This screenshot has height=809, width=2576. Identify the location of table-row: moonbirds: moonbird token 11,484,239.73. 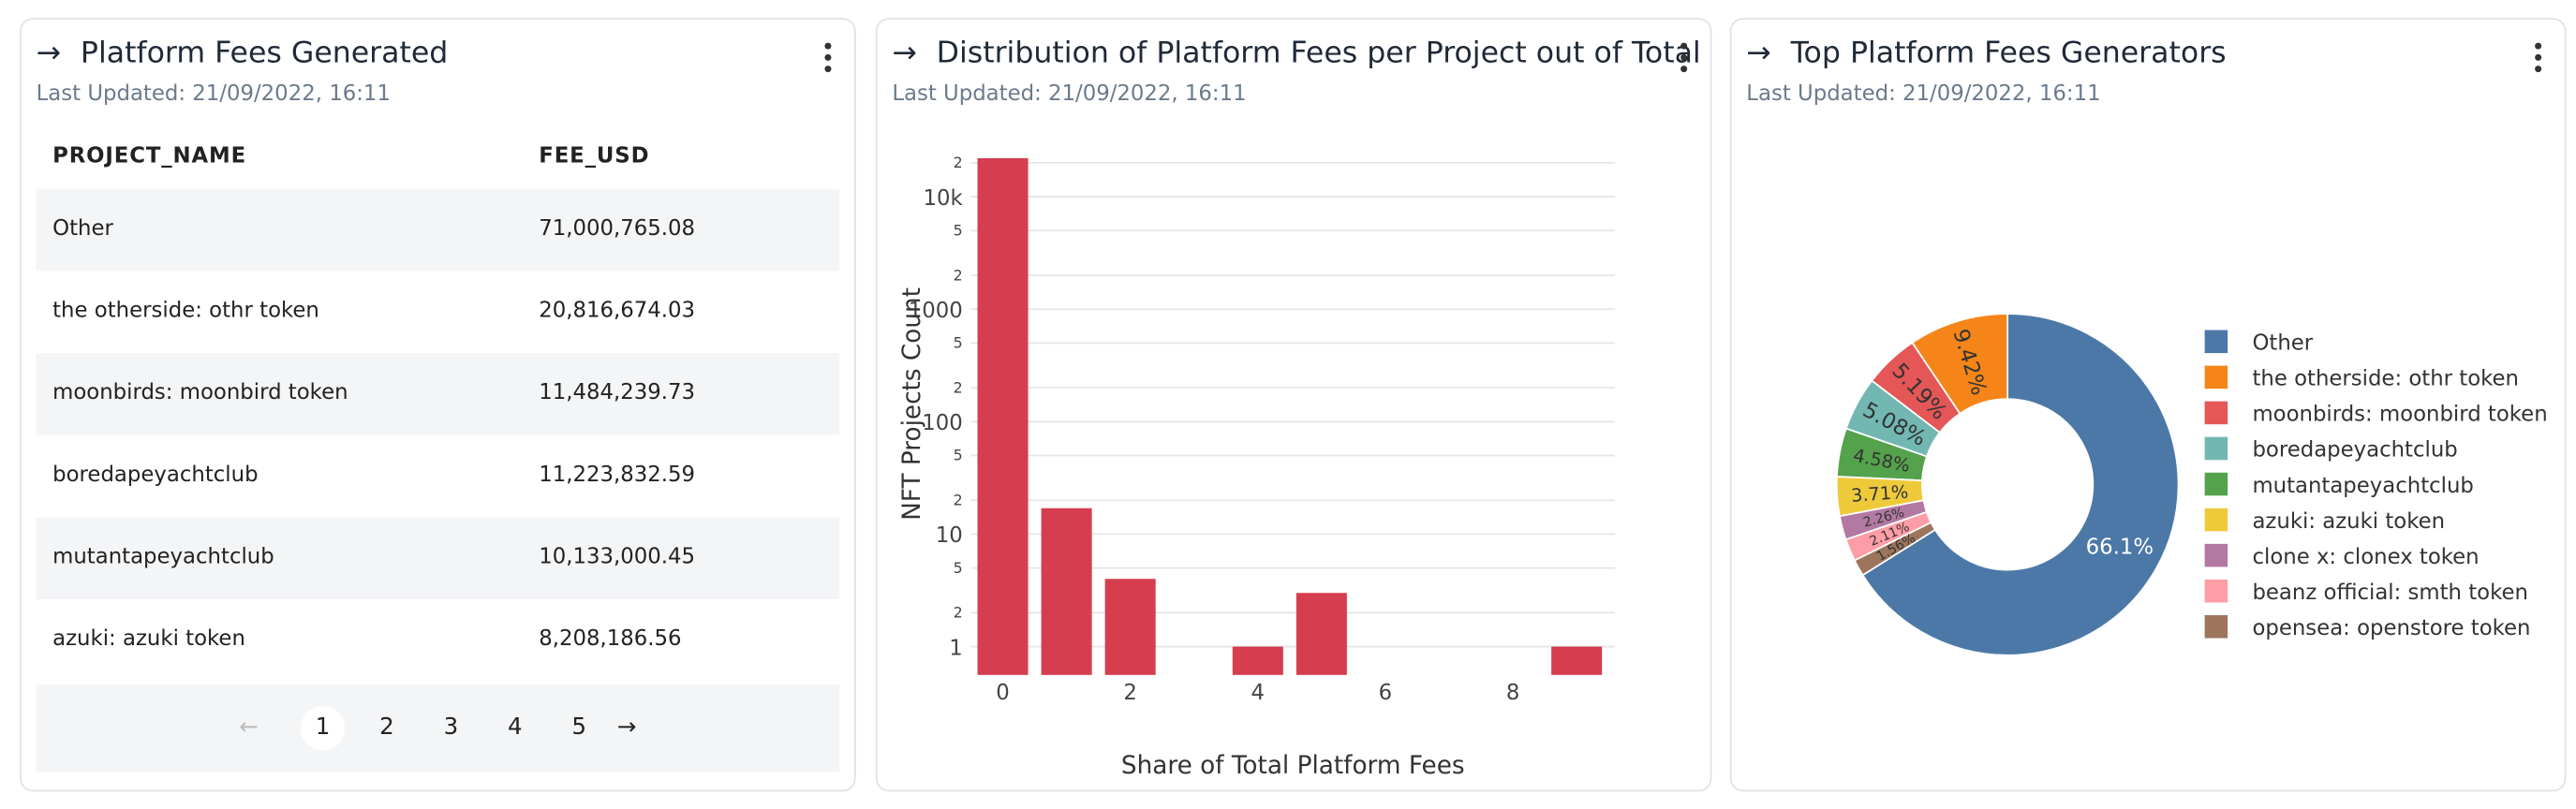
(438, 394).